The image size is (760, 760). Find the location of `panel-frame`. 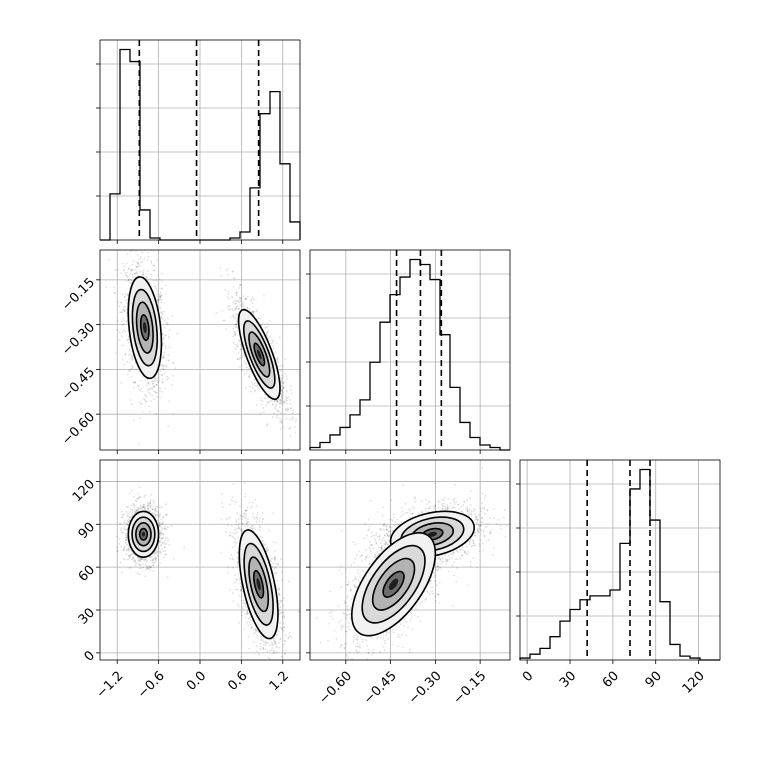

panel-frame is located at coordinates (200, 350).